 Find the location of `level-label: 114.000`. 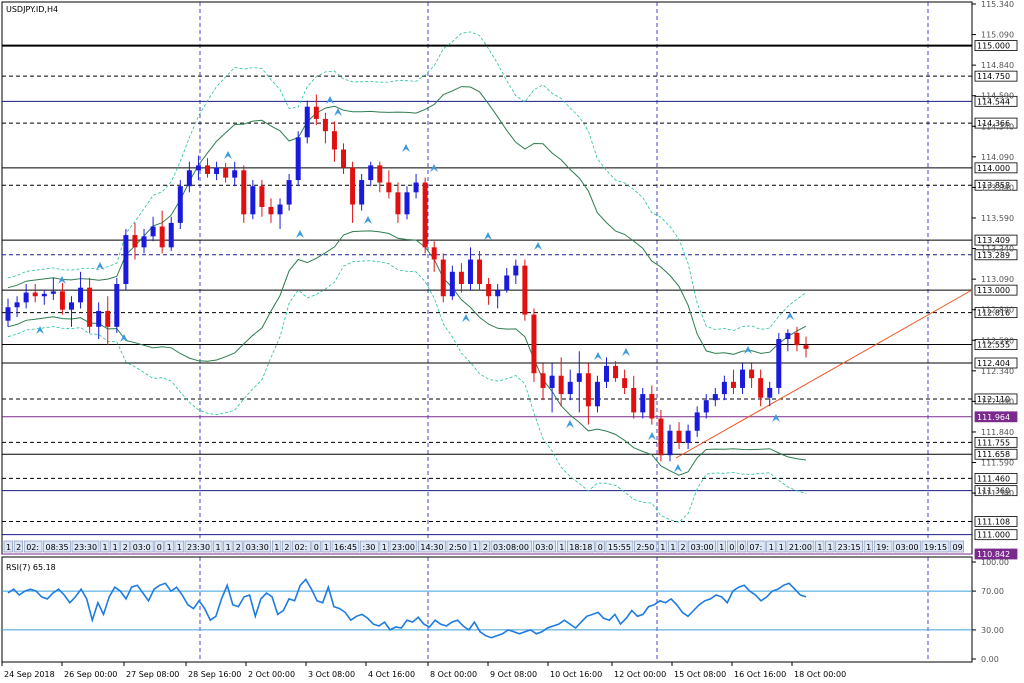

level-label: 114.000 is located at coordinates (993, 168).